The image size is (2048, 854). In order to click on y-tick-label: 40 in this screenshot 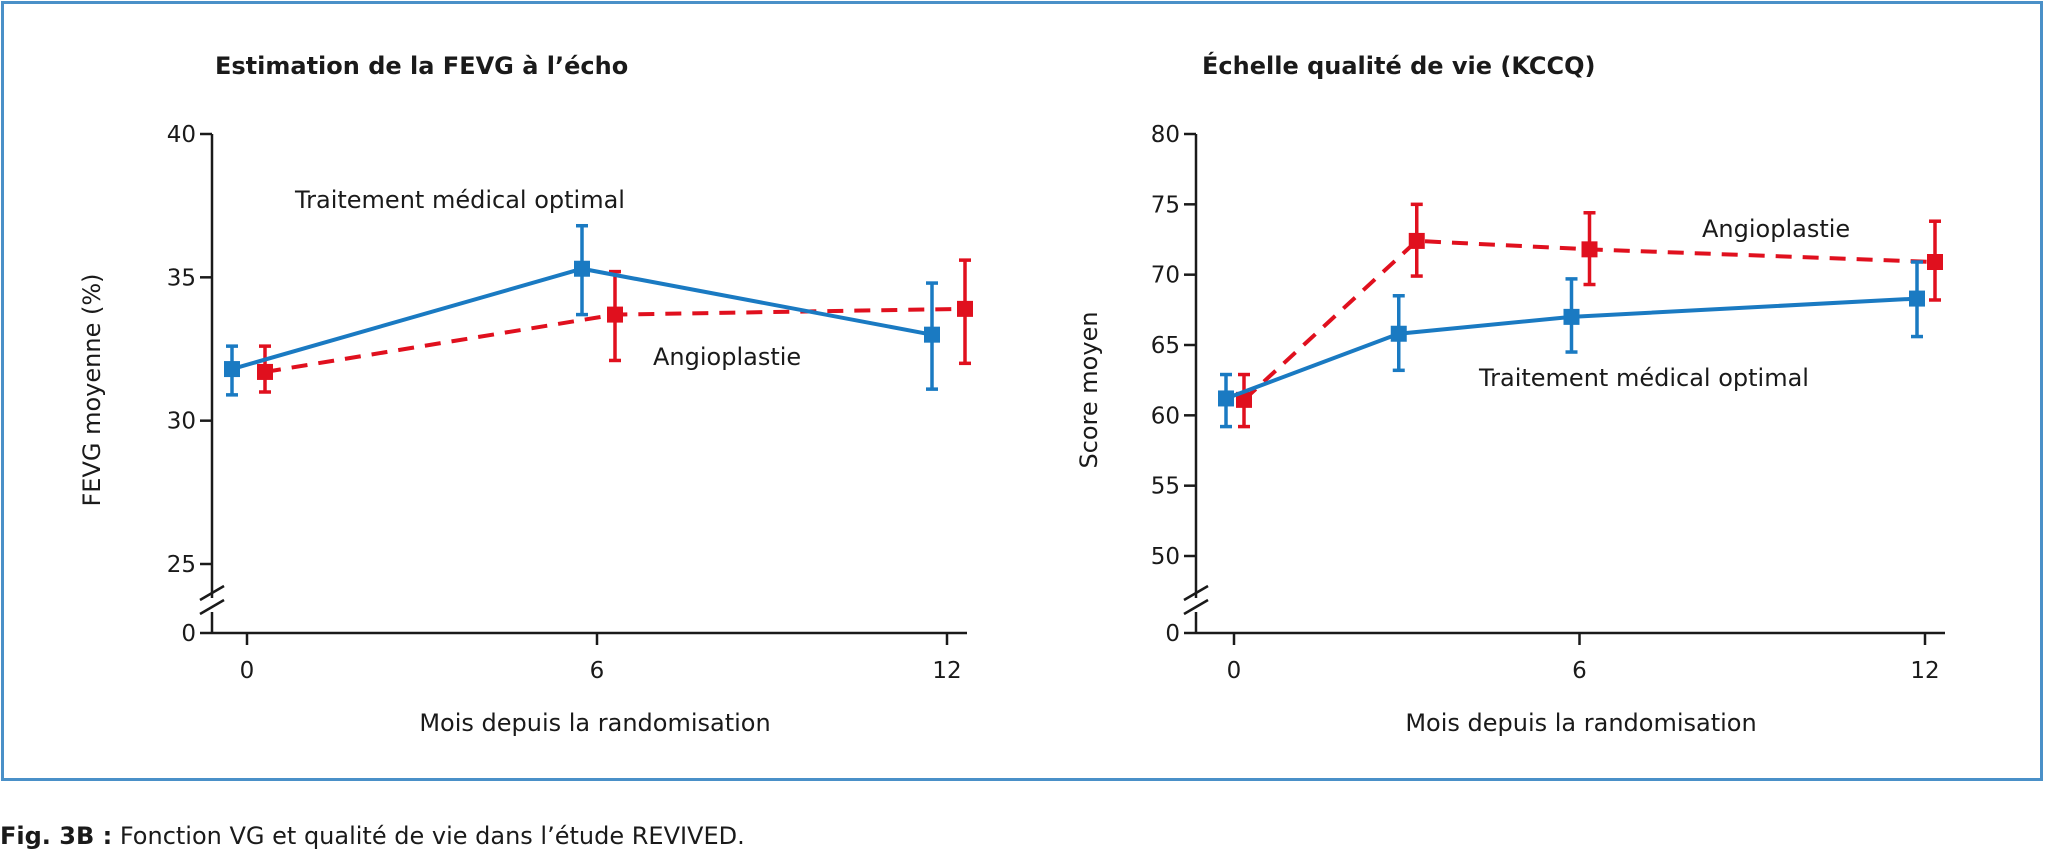, I will do `click(181, 135)`.